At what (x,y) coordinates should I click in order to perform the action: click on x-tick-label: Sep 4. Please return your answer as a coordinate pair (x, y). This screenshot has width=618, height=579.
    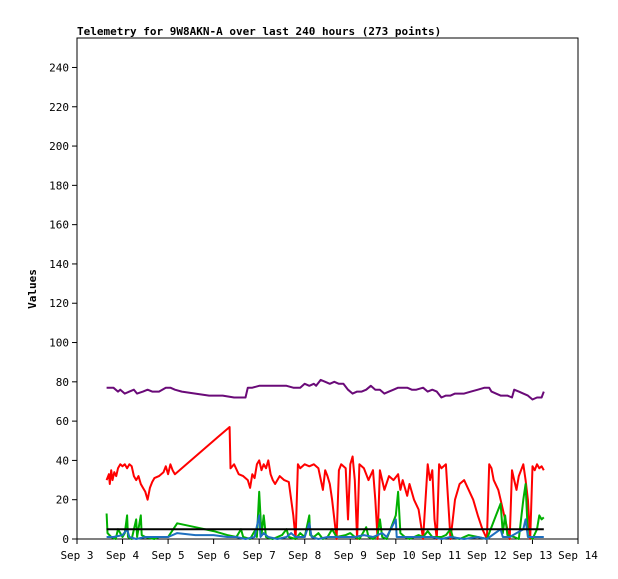
    Looking at the image, I should click on (122, 555).